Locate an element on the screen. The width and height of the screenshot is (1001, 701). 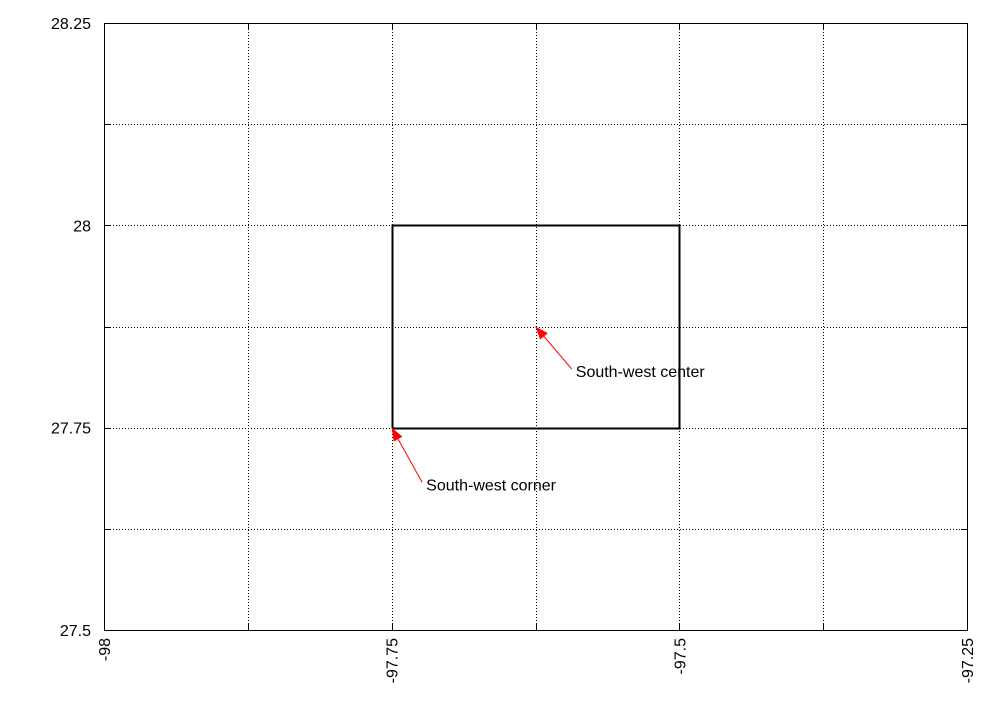
rectangle-series-line is located at coordinates (536, 327).